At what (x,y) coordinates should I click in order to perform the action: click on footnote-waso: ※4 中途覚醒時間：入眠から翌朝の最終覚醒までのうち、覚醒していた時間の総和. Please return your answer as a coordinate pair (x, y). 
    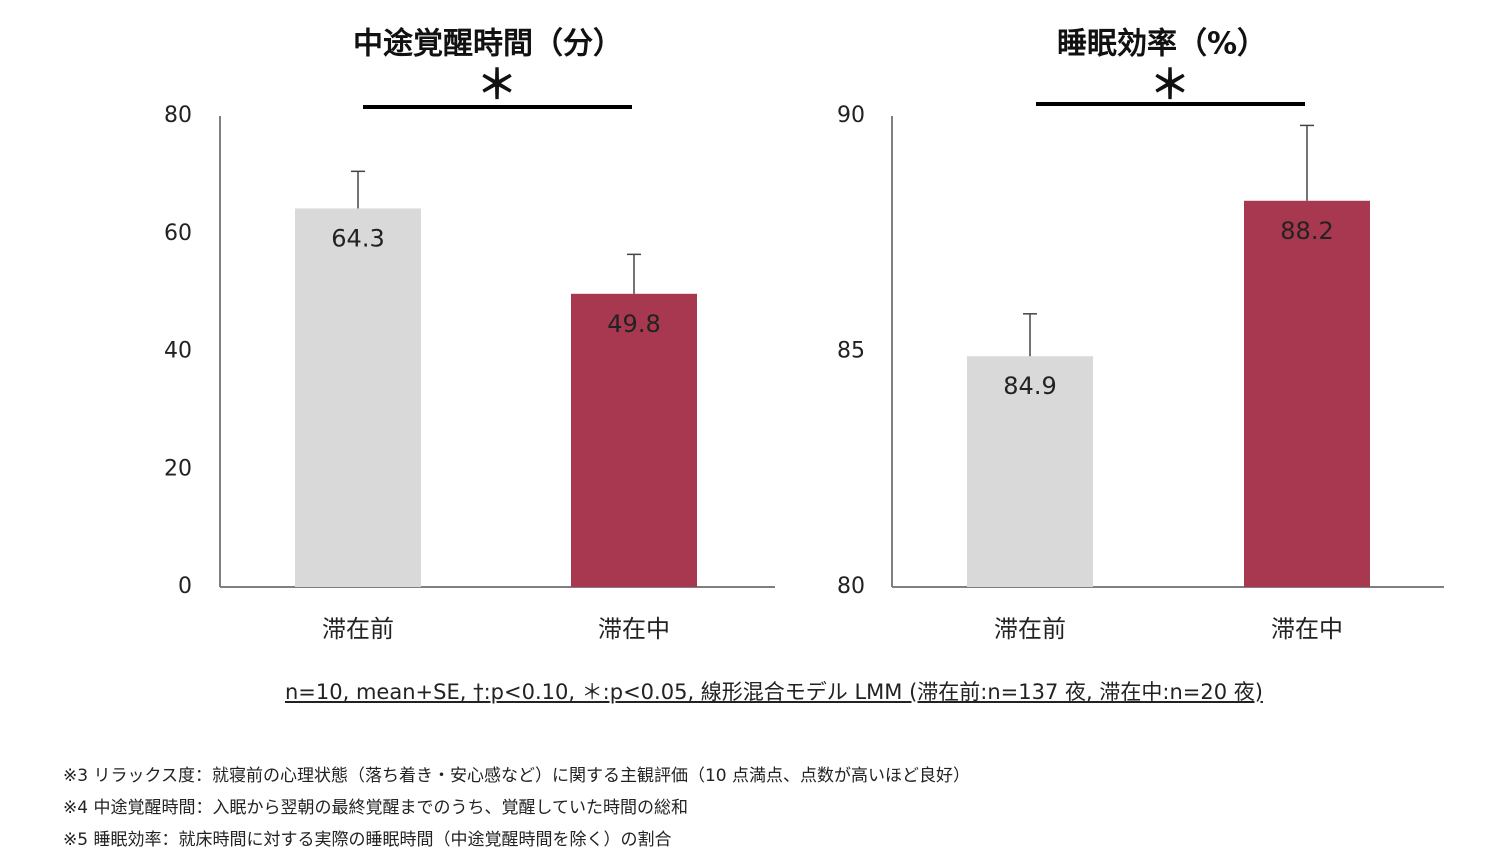
    Looking at the image, I should click on (375, 808).